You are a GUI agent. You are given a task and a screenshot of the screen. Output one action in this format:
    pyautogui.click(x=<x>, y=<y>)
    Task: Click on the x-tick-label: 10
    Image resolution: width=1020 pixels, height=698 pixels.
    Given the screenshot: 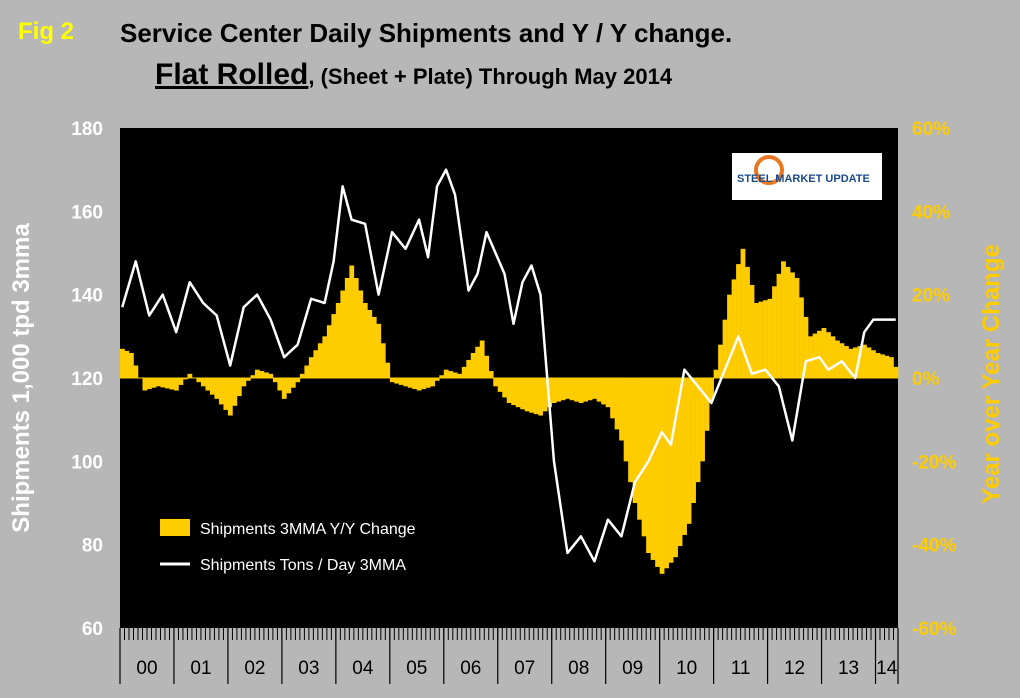 What is the action you would take?
    pyautogui.click(x=686, y=668)
    